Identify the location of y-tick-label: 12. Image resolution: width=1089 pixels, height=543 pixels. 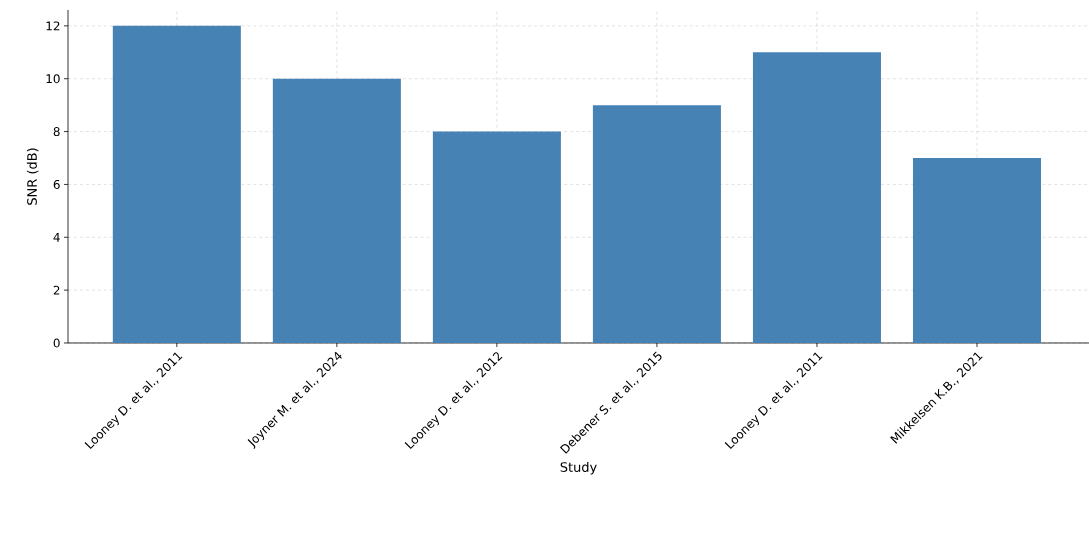
(53, 26).